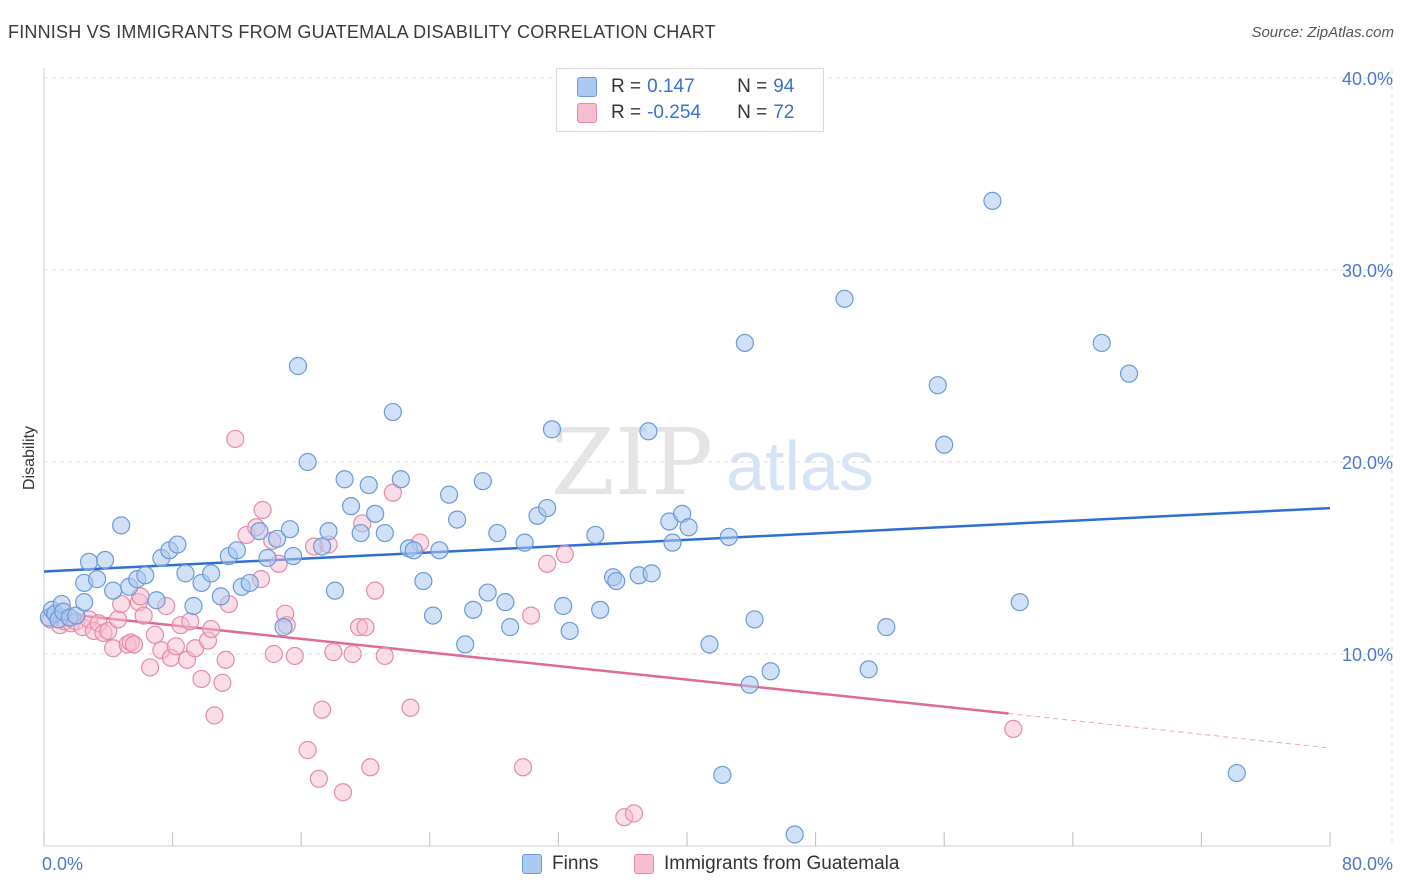 Image resolution: width=1406 pixels, height=892 pixels. Describe the element at coordinates (62, 864) in the screenshot. I see `x-tick-label: 0.0%` at that location.